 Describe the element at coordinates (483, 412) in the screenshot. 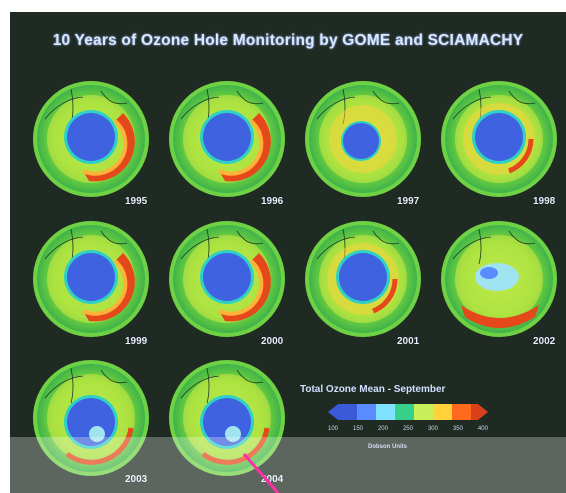

I see `scale-arrow-right` at that location.